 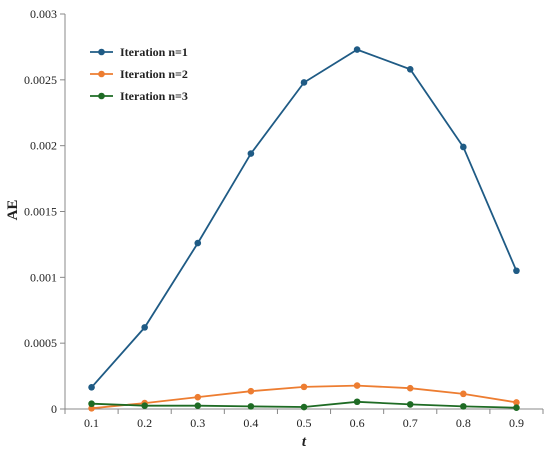 What do you see at coordinates (43, 146) in the screenshot?
I see `y-tick-label: 0.002` at bounding box center [43, 146].